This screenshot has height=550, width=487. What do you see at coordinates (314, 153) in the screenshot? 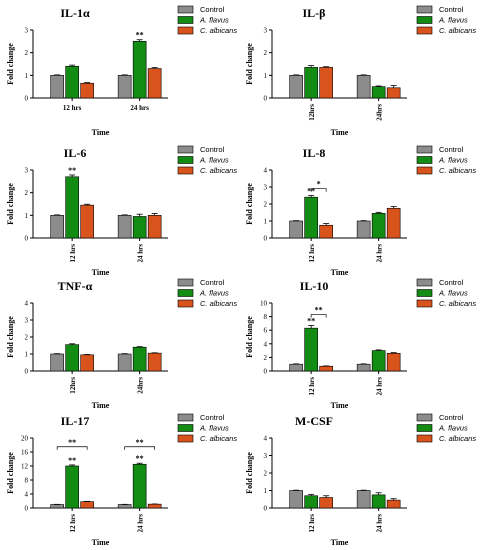
I see `chart-title: IL-8` at bounding box center [314, 153].